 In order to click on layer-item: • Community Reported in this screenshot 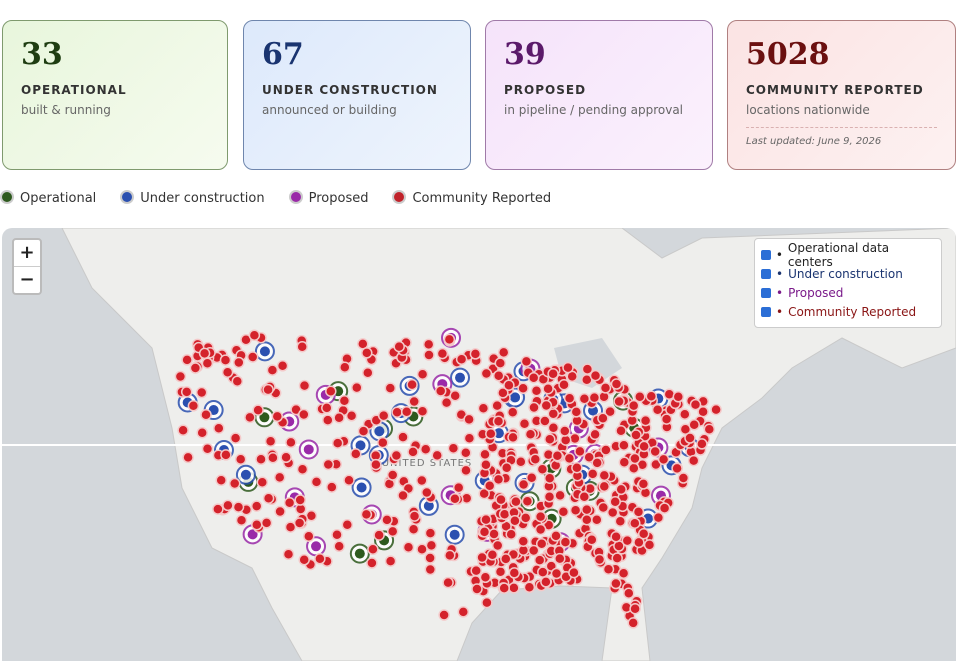, I will do `click(848, 311)`.